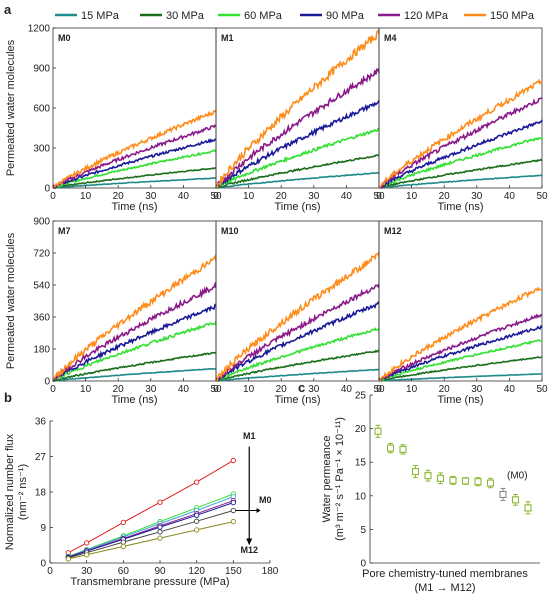 The height and width of the screenshot is (608, 554). Describe the element at coordinates (134, 108) in the screenshot. I see `plot-frame-M0` at that location.